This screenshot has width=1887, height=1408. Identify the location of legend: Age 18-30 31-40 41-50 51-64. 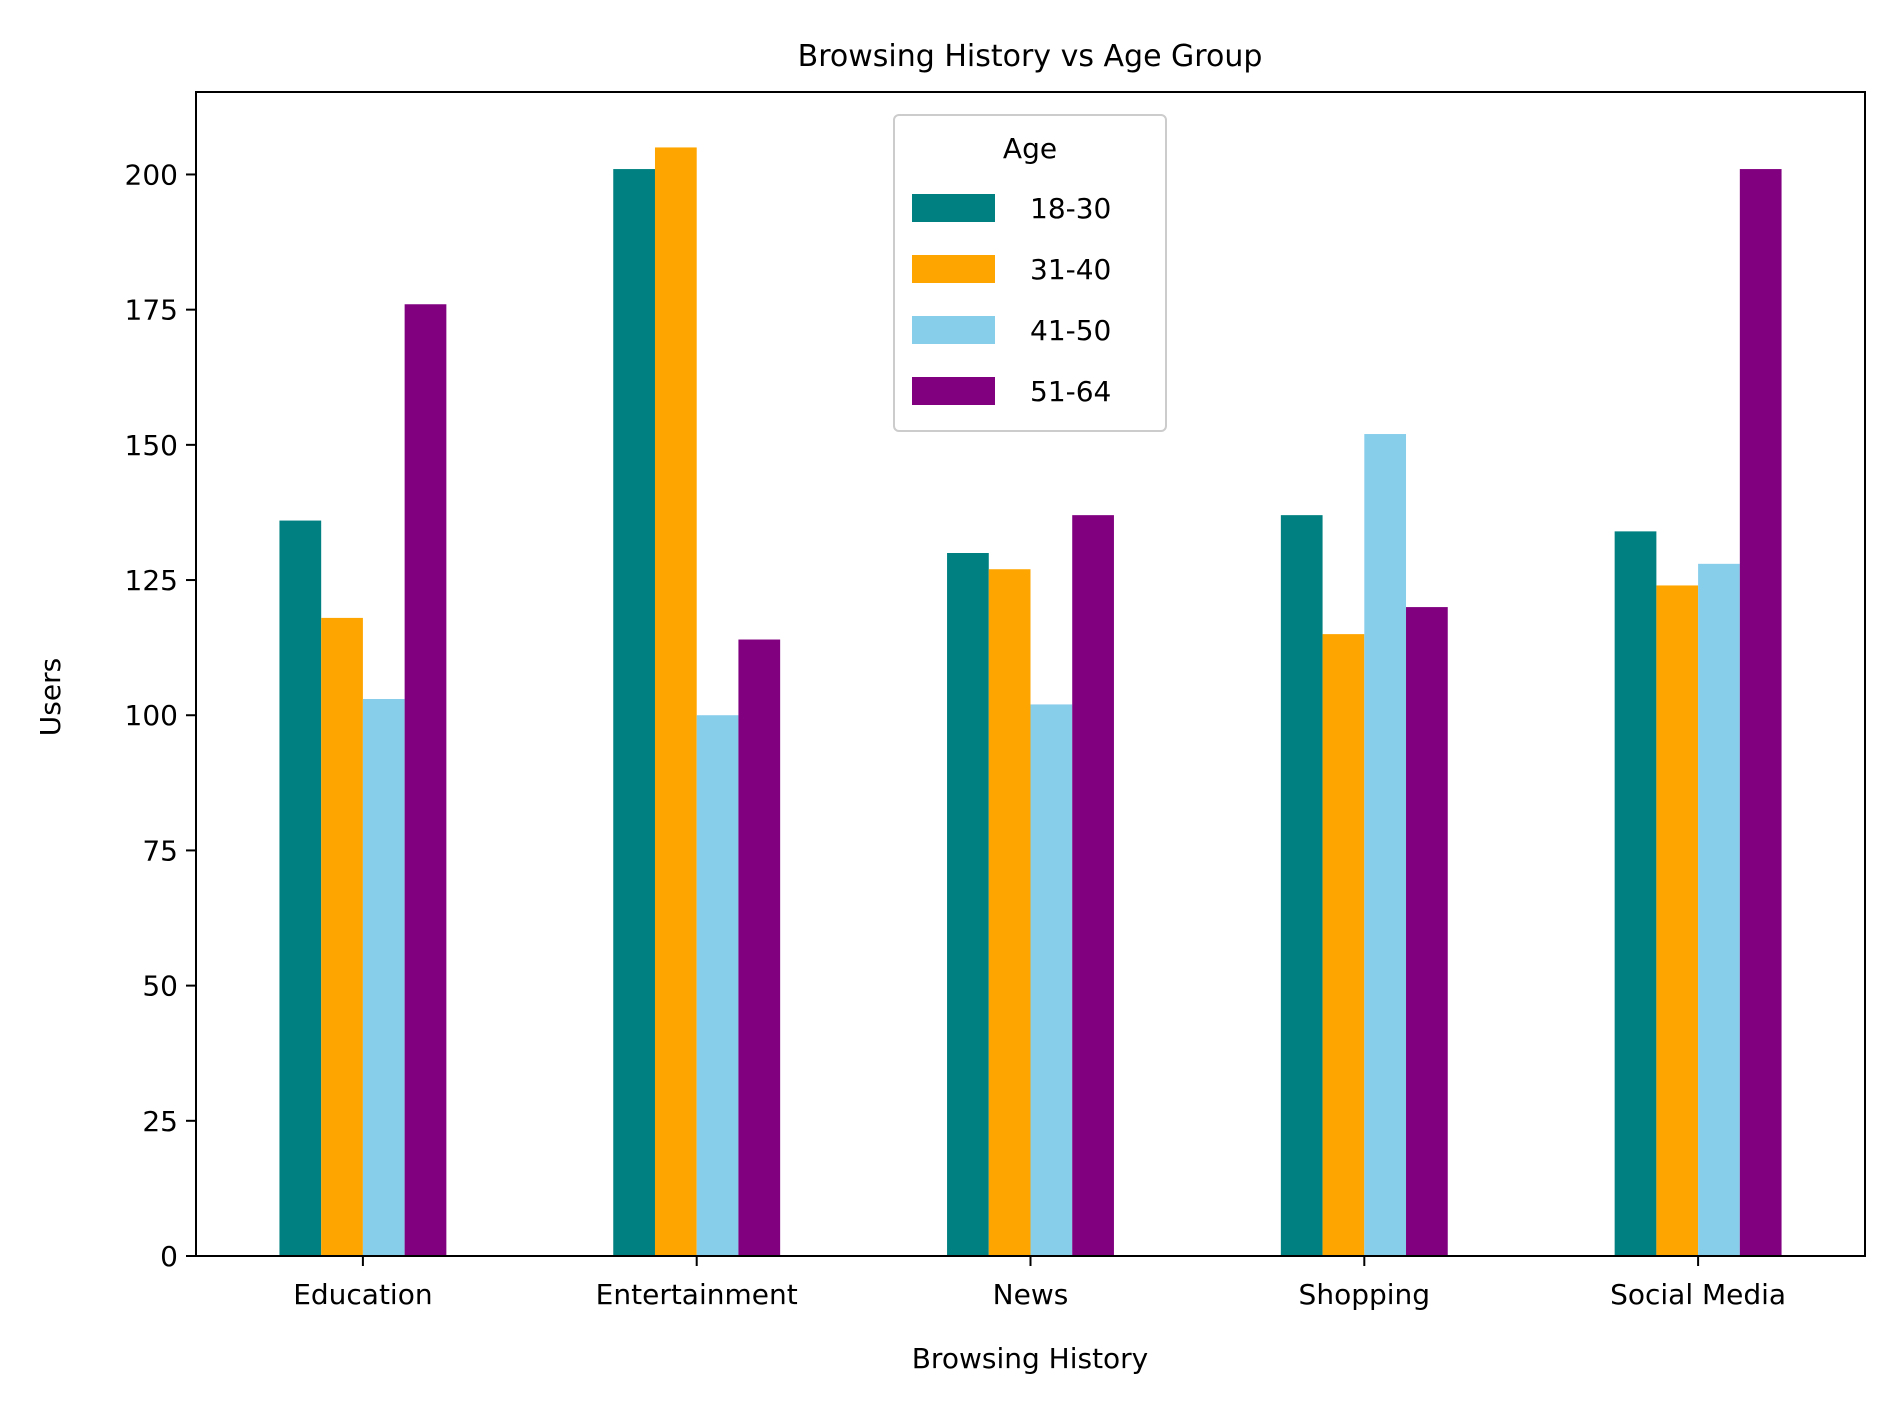
(1030, 273).